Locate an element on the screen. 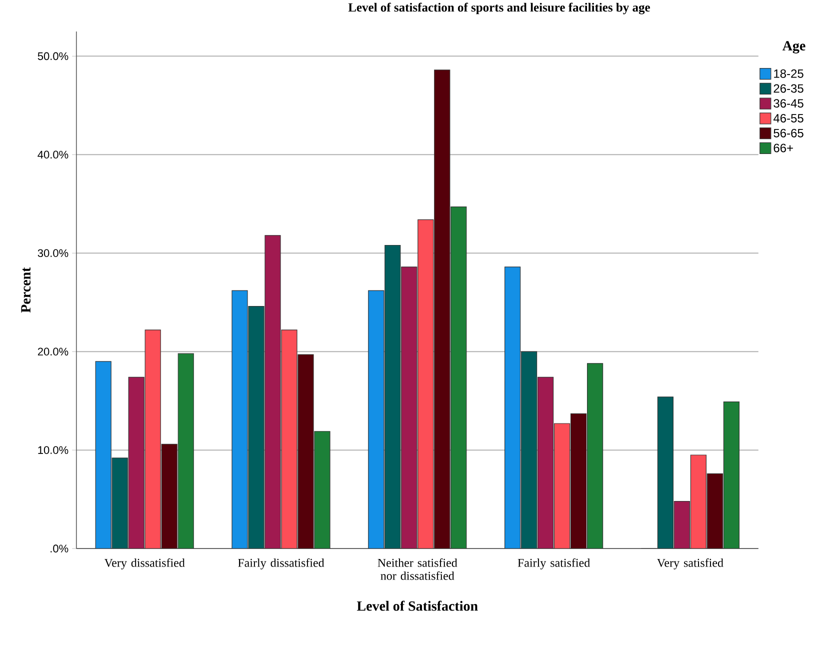 The image size is (830, 649). legend-label: 46-55 is located at coordinates (788, 118).